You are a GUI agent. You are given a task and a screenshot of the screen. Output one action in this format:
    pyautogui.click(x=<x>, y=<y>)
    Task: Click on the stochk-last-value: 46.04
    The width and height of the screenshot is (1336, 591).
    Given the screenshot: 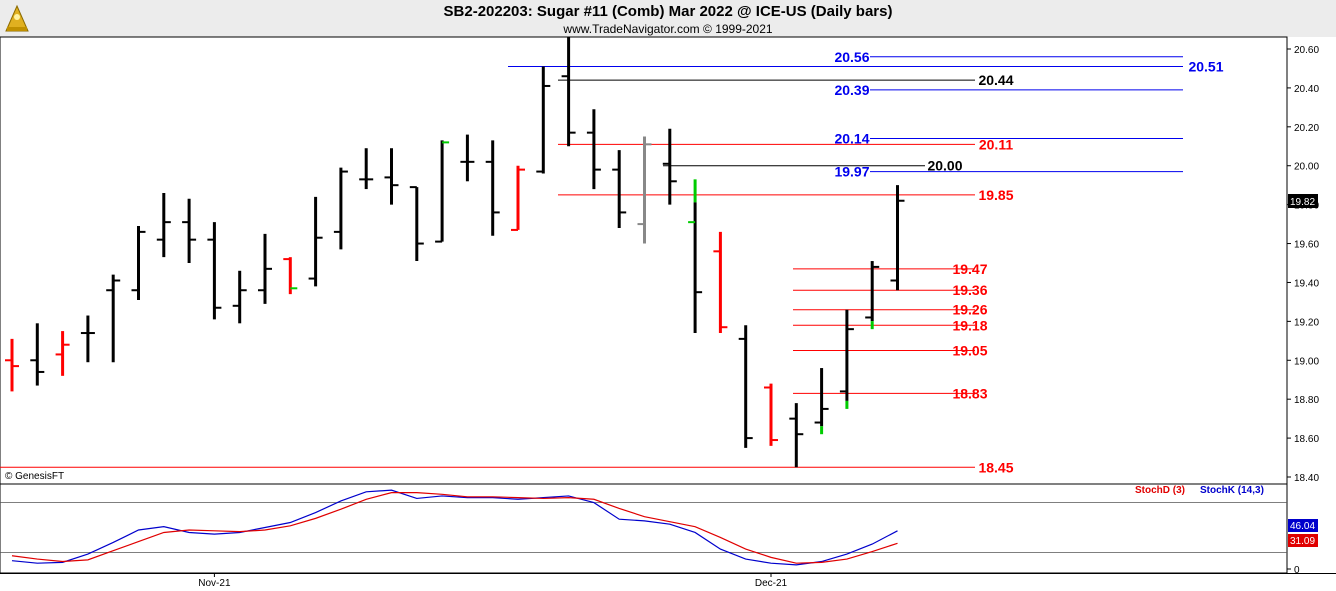 What is the action you would take?
    pyautogui.click(x=1302, y=526)
    